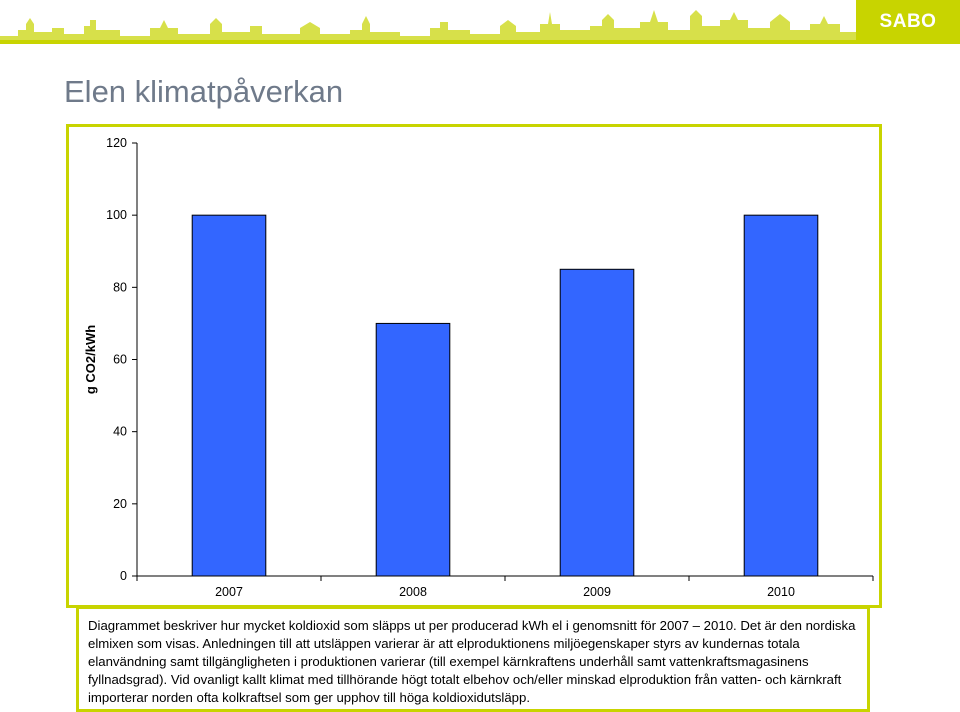  I want to click on x-tick-label: 2008, so click(413, 592).